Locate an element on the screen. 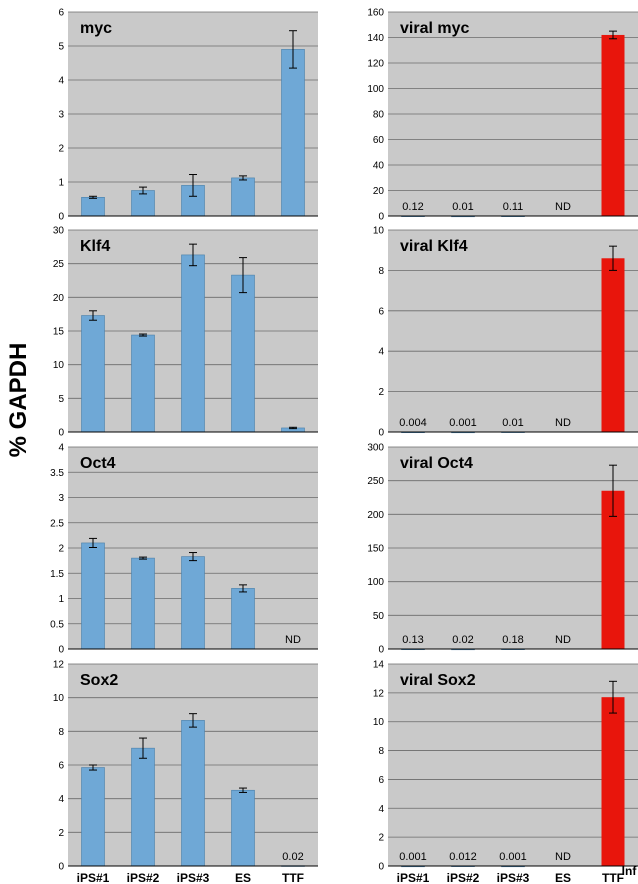 This screenshot has height=884, width=638. y-tick-label: 200 is located at coordinates (375, 515).